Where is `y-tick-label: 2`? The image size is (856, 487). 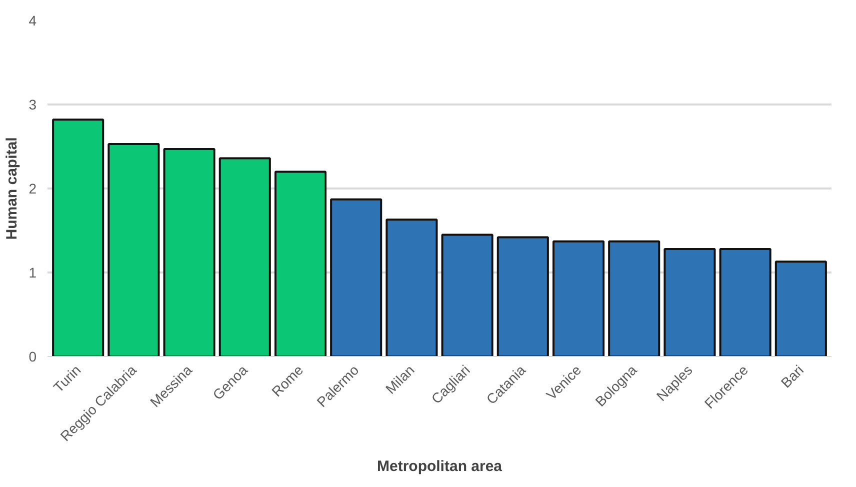 y-tick-label: 2 is located at coordinates (32, 188).